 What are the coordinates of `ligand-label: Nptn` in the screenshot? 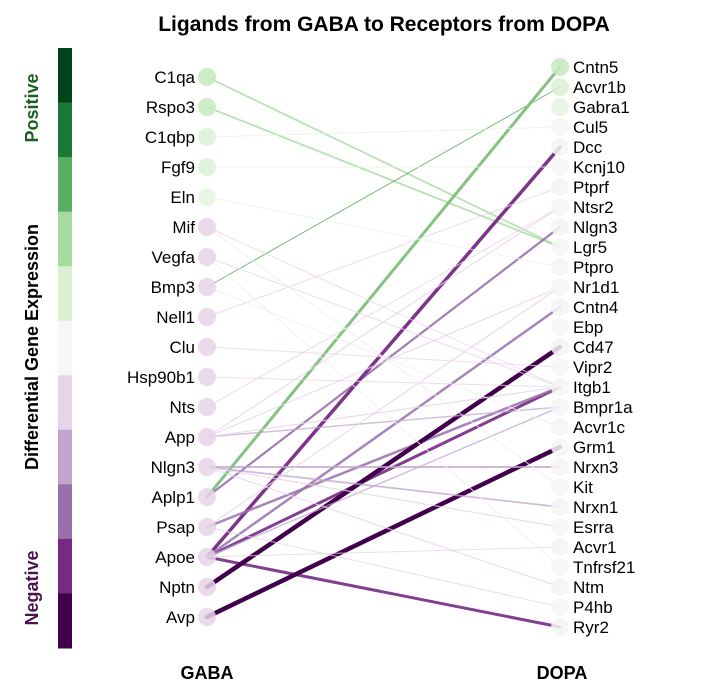 It's located at (177, 587).